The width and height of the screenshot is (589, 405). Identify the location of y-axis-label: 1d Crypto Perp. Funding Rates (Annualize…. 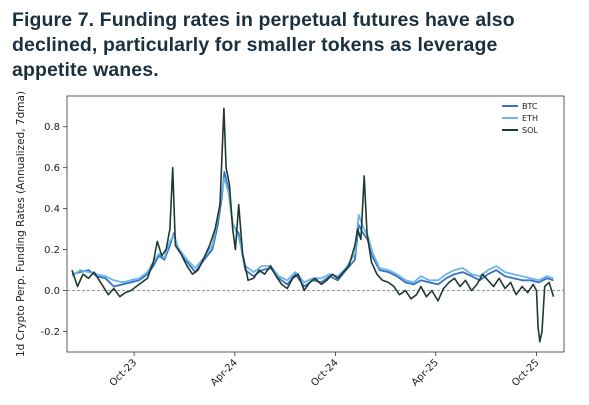
(21, 224).